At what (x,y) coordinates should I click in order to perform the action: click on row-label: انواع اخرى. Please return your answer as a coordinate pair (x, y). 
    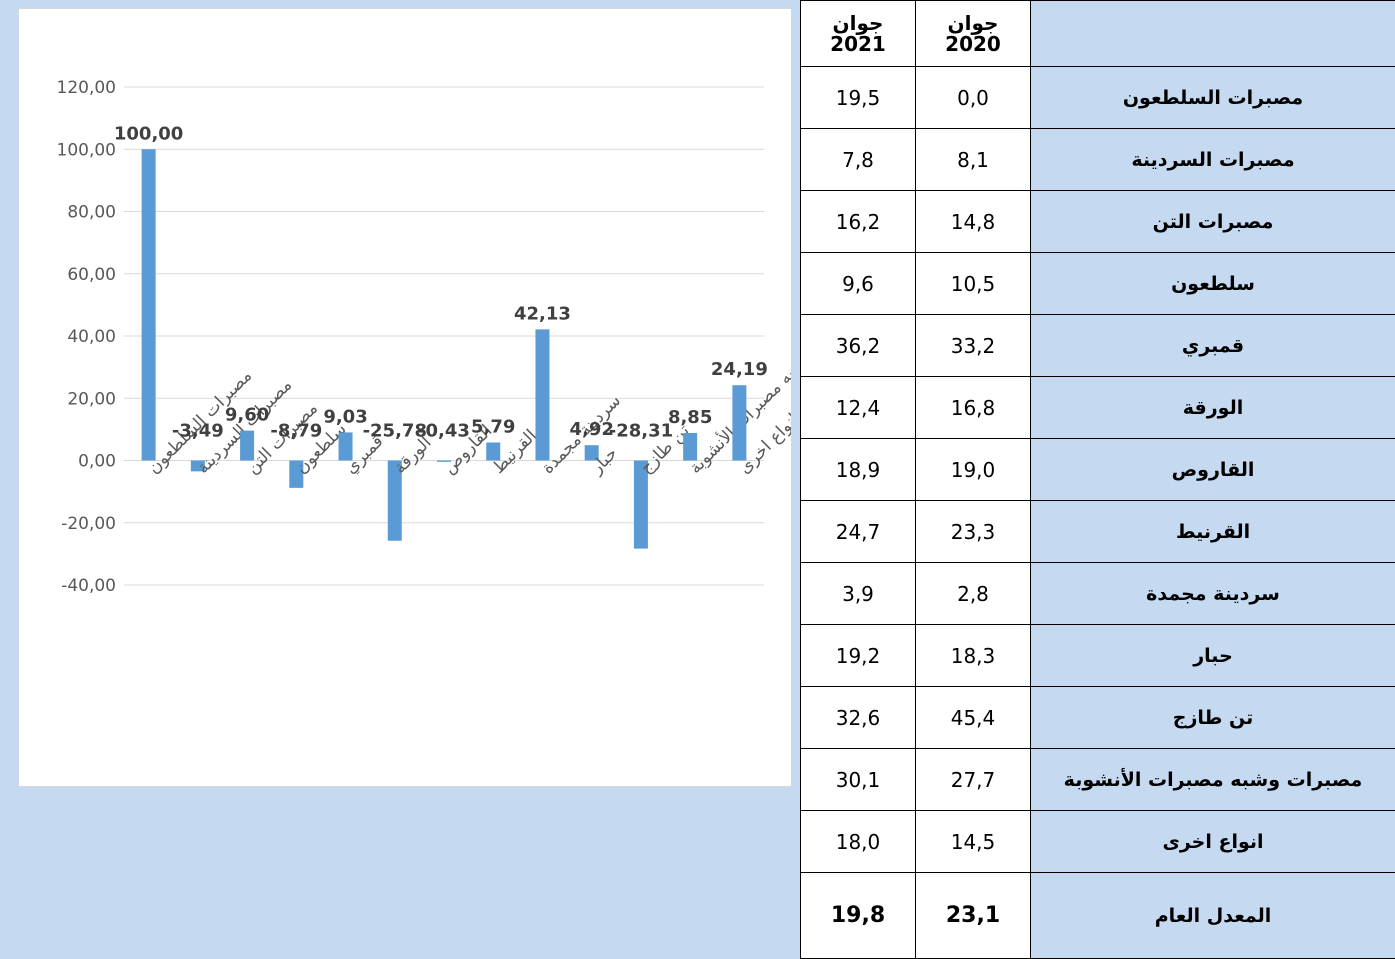
    Looking at the image, I should click on (1212, 841).